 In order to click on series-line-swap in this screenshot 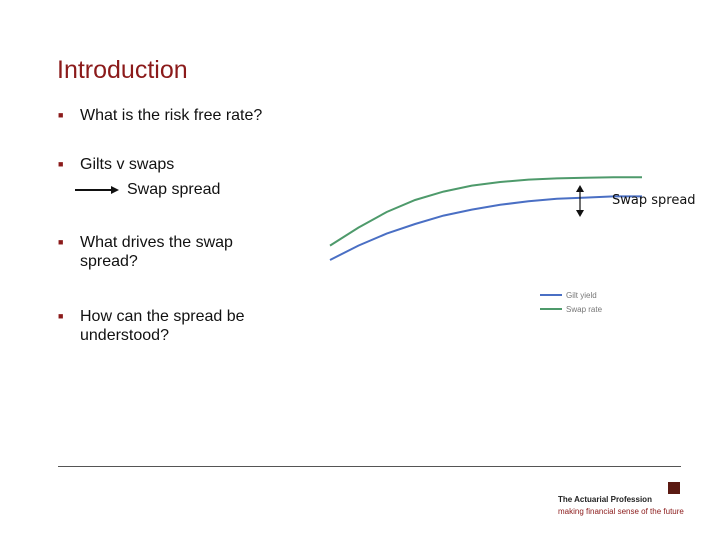, I will do `click(485, 211)`.